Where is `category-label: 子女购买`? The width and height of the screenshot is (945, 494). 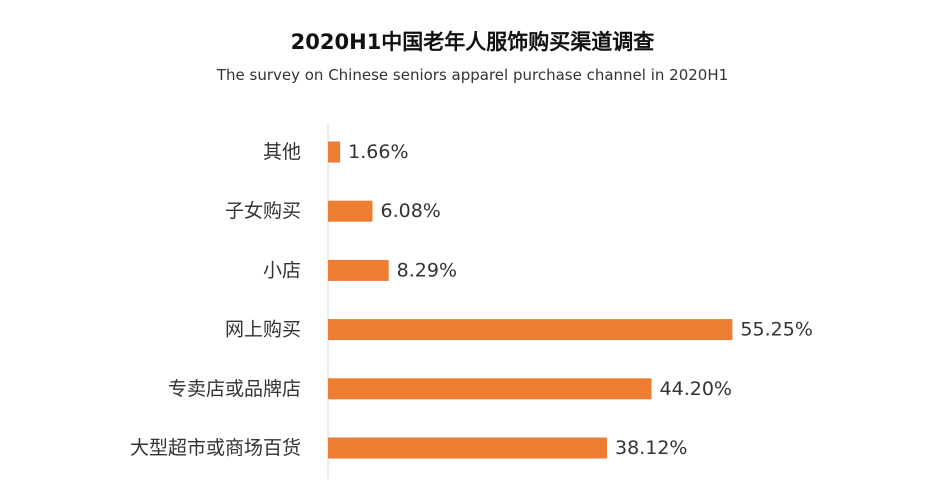 category-label: 子女购买 is located at coordinates (263, 211).